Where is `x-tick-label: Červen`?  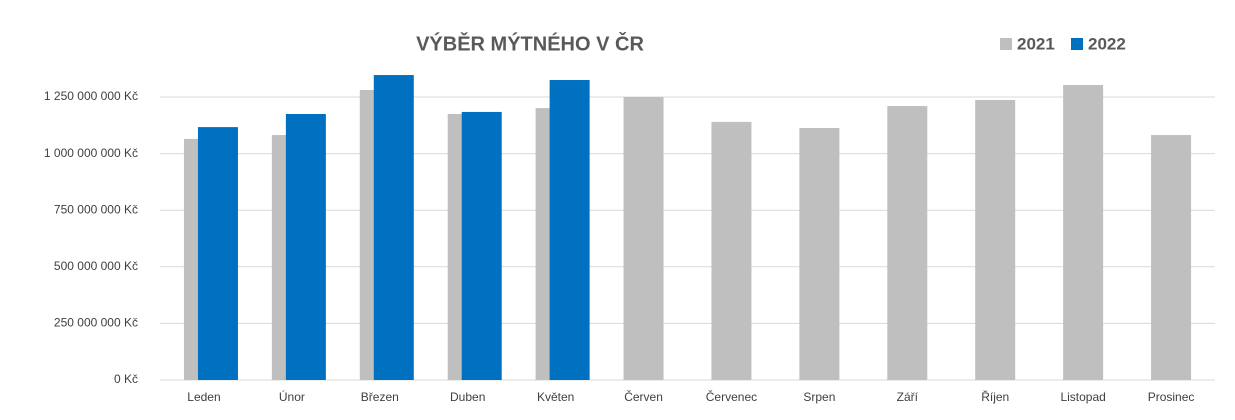 x-tick-label: Červen is located at coordinates (643, 396).